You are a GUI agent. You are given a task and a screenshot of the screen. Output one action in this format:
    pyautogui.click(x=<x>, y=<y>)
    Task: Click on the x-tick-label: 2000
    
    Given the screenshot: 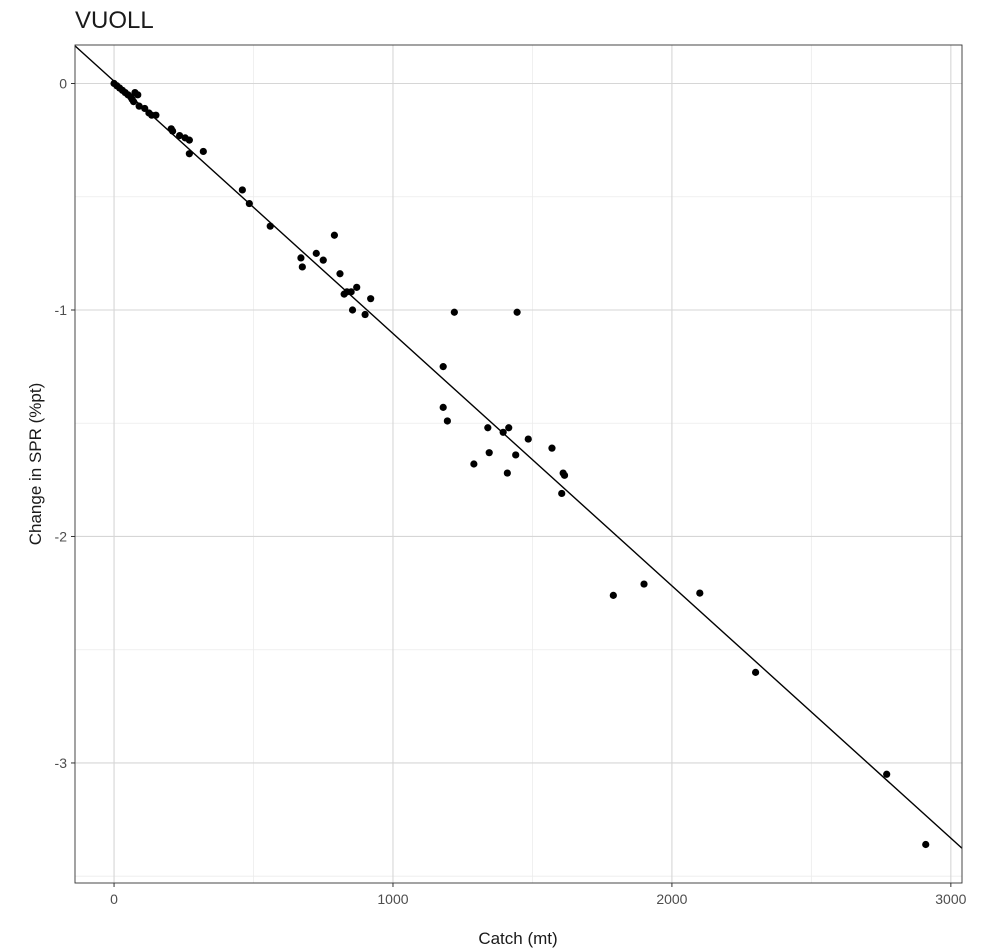 What is the action you would take?
    pyautogui.click(x=671, y=899)
    